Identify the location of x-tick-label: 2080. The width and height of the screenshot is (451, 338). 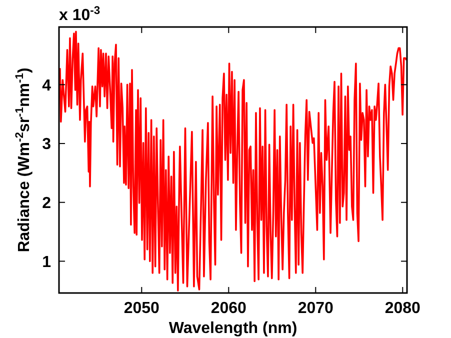
(402, 308).